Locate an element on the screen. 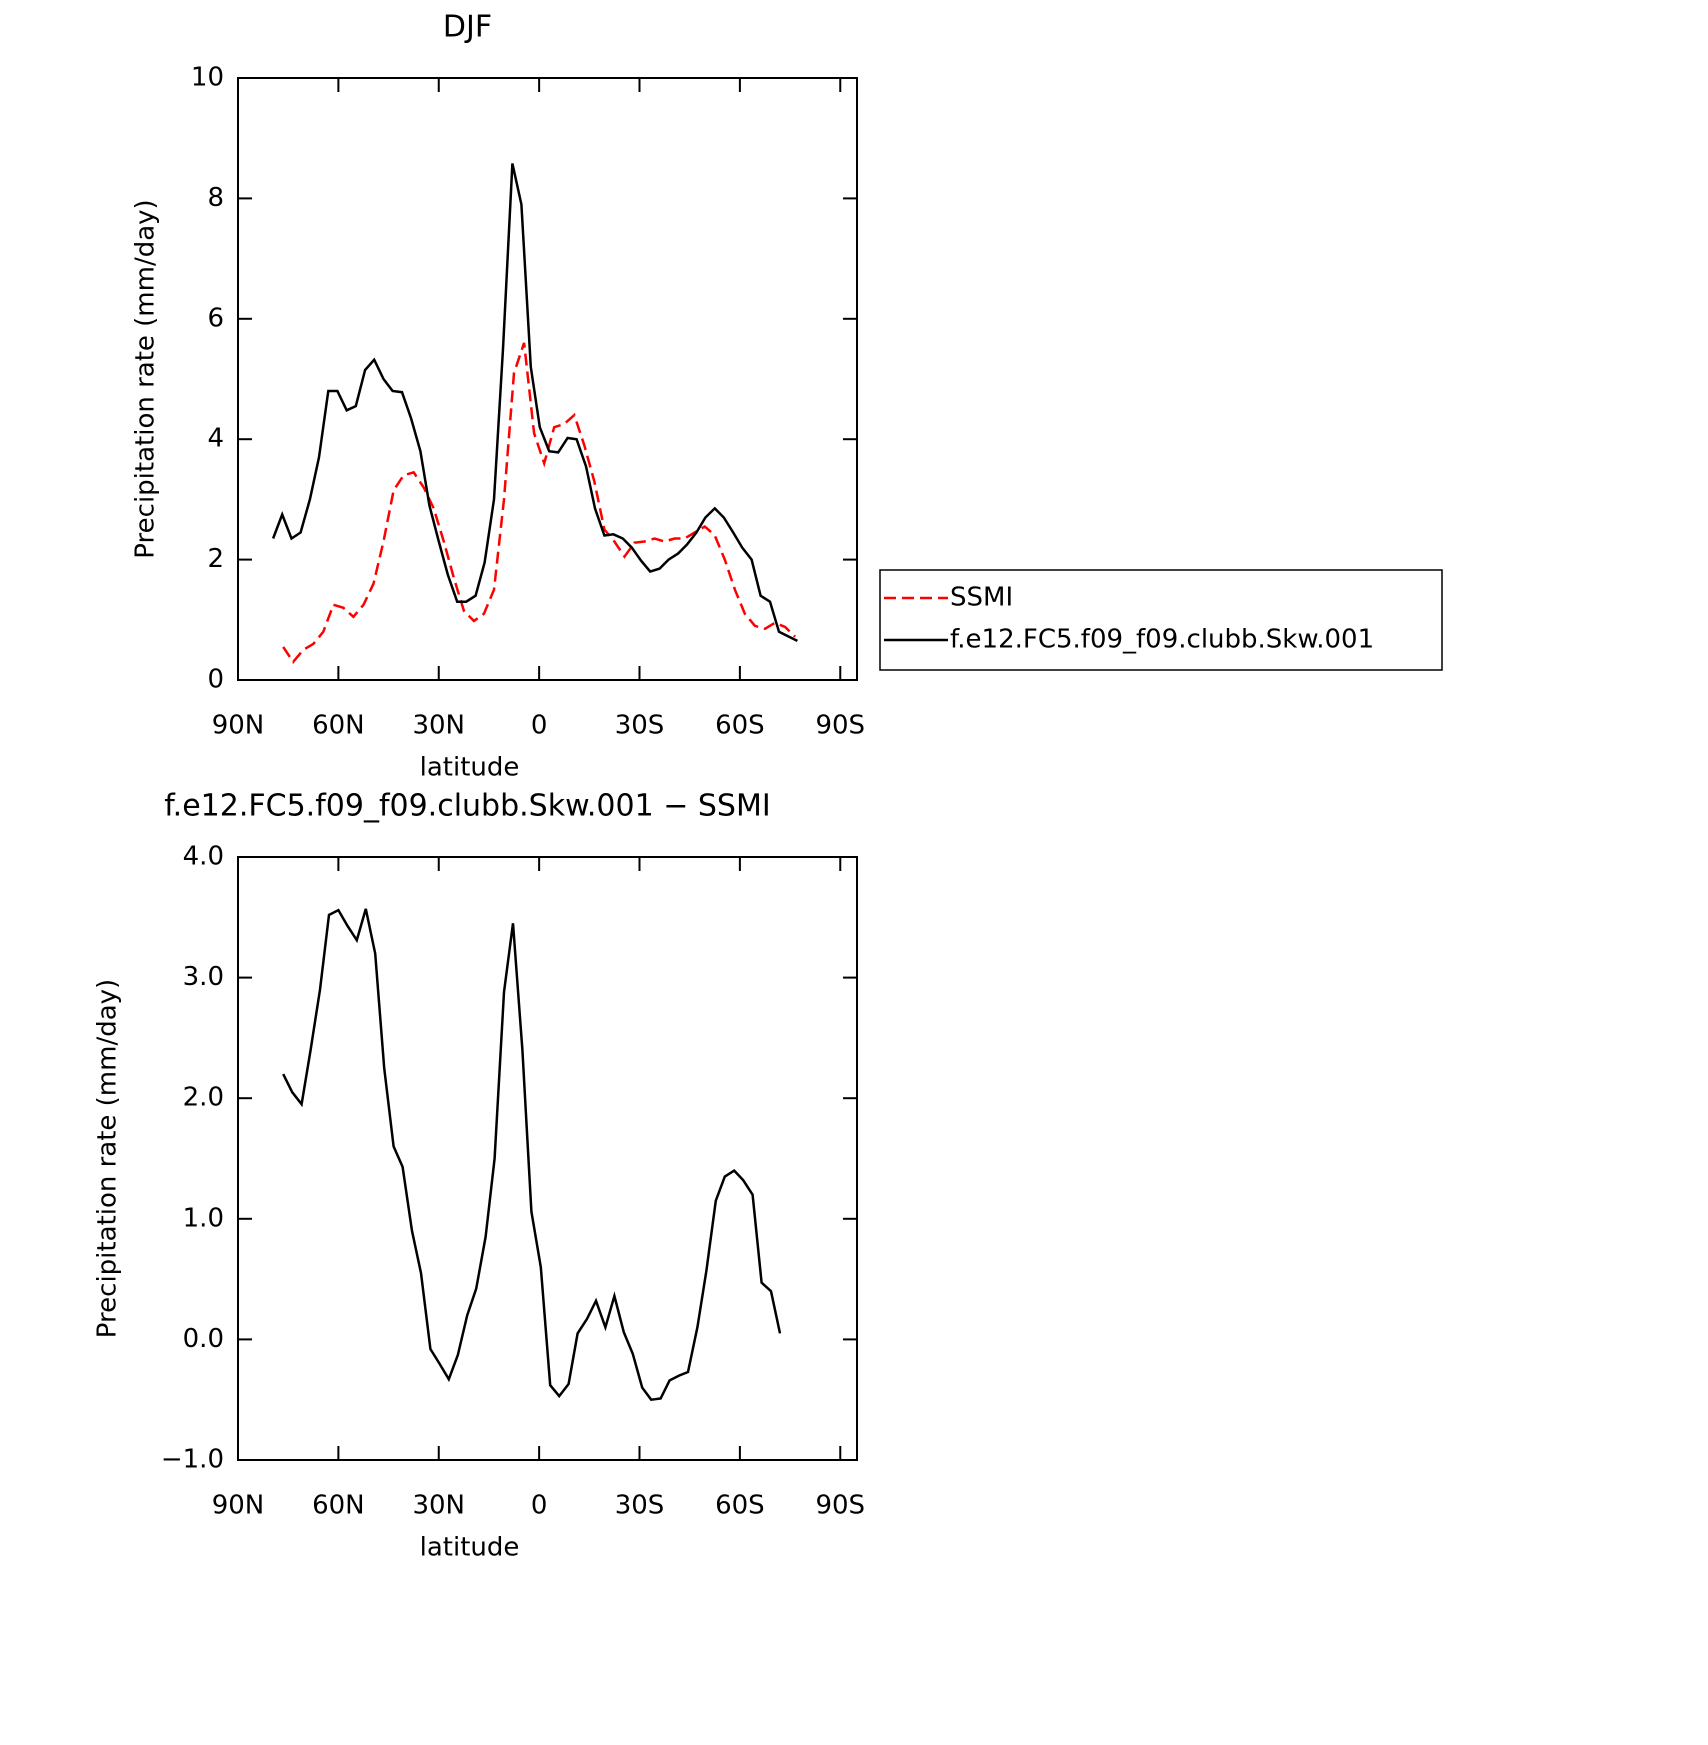  y-tick-label: 3.0 is located at coordinates (203, 977).